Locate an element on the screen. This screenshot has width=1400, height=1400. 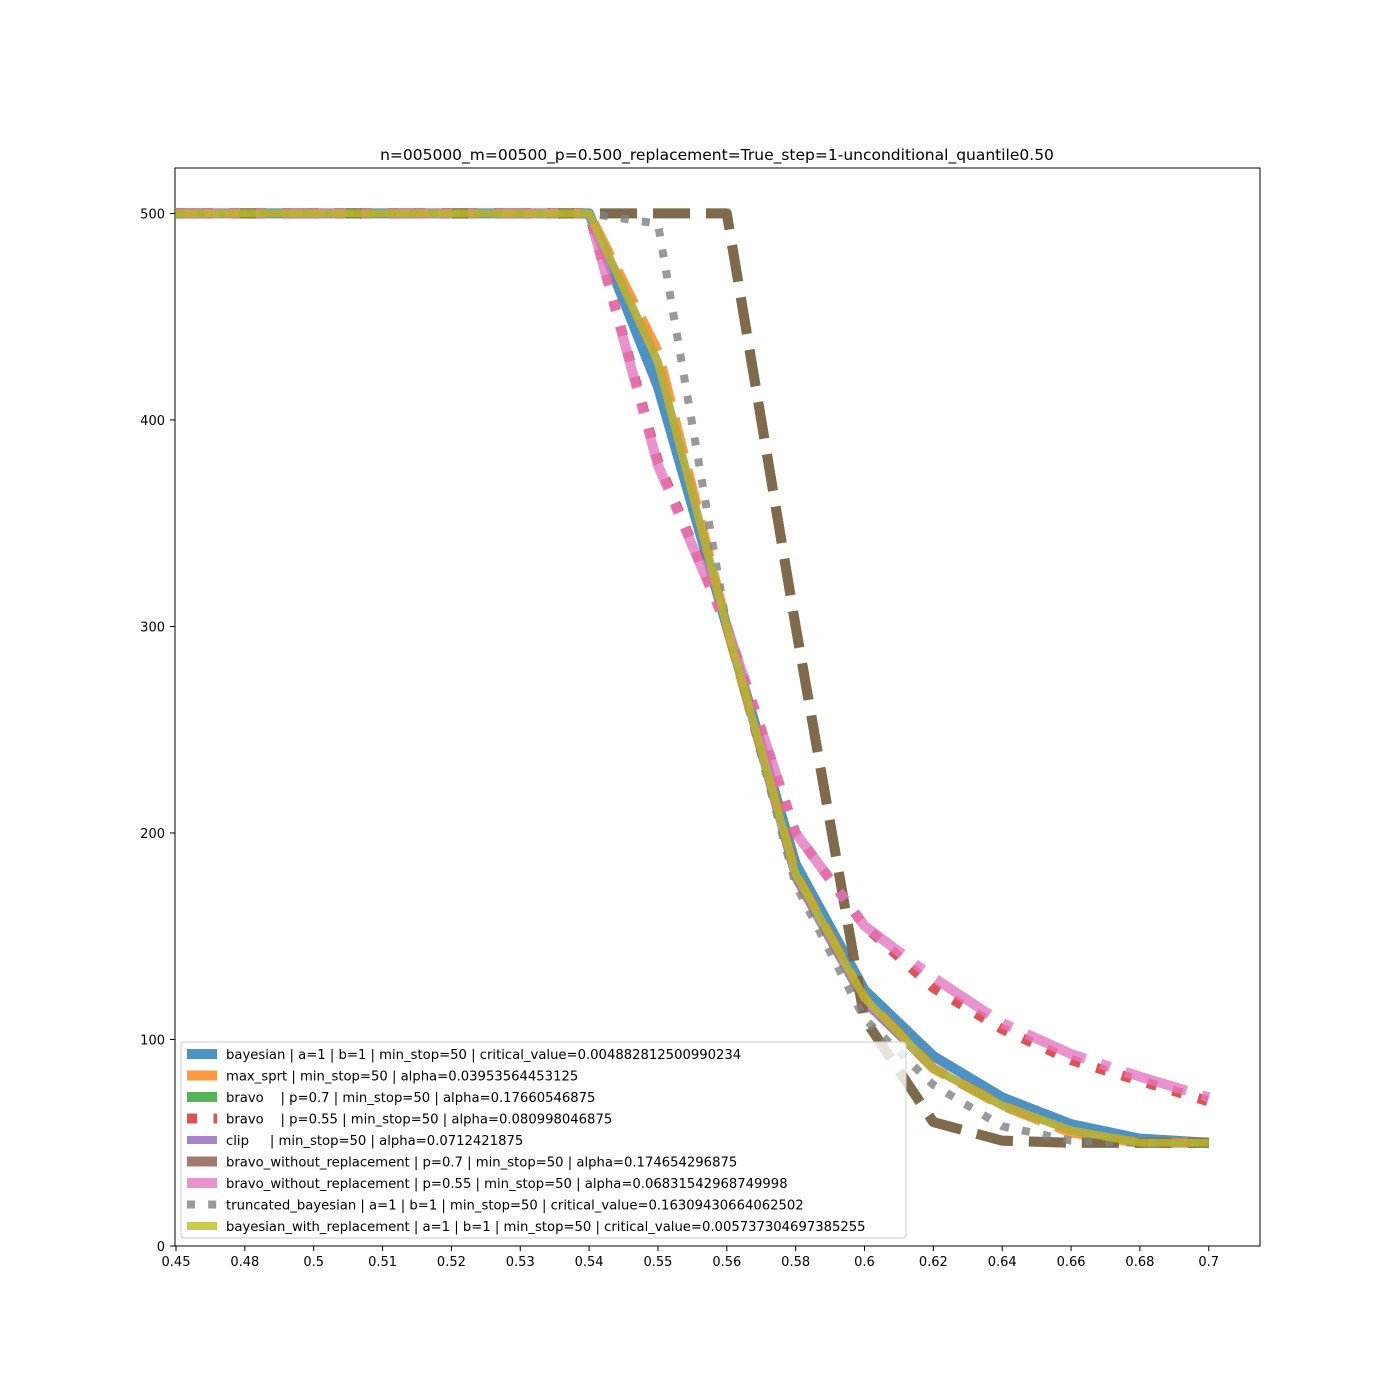
x-tick-label: 0.5 is located at coordinates (313, 1262).